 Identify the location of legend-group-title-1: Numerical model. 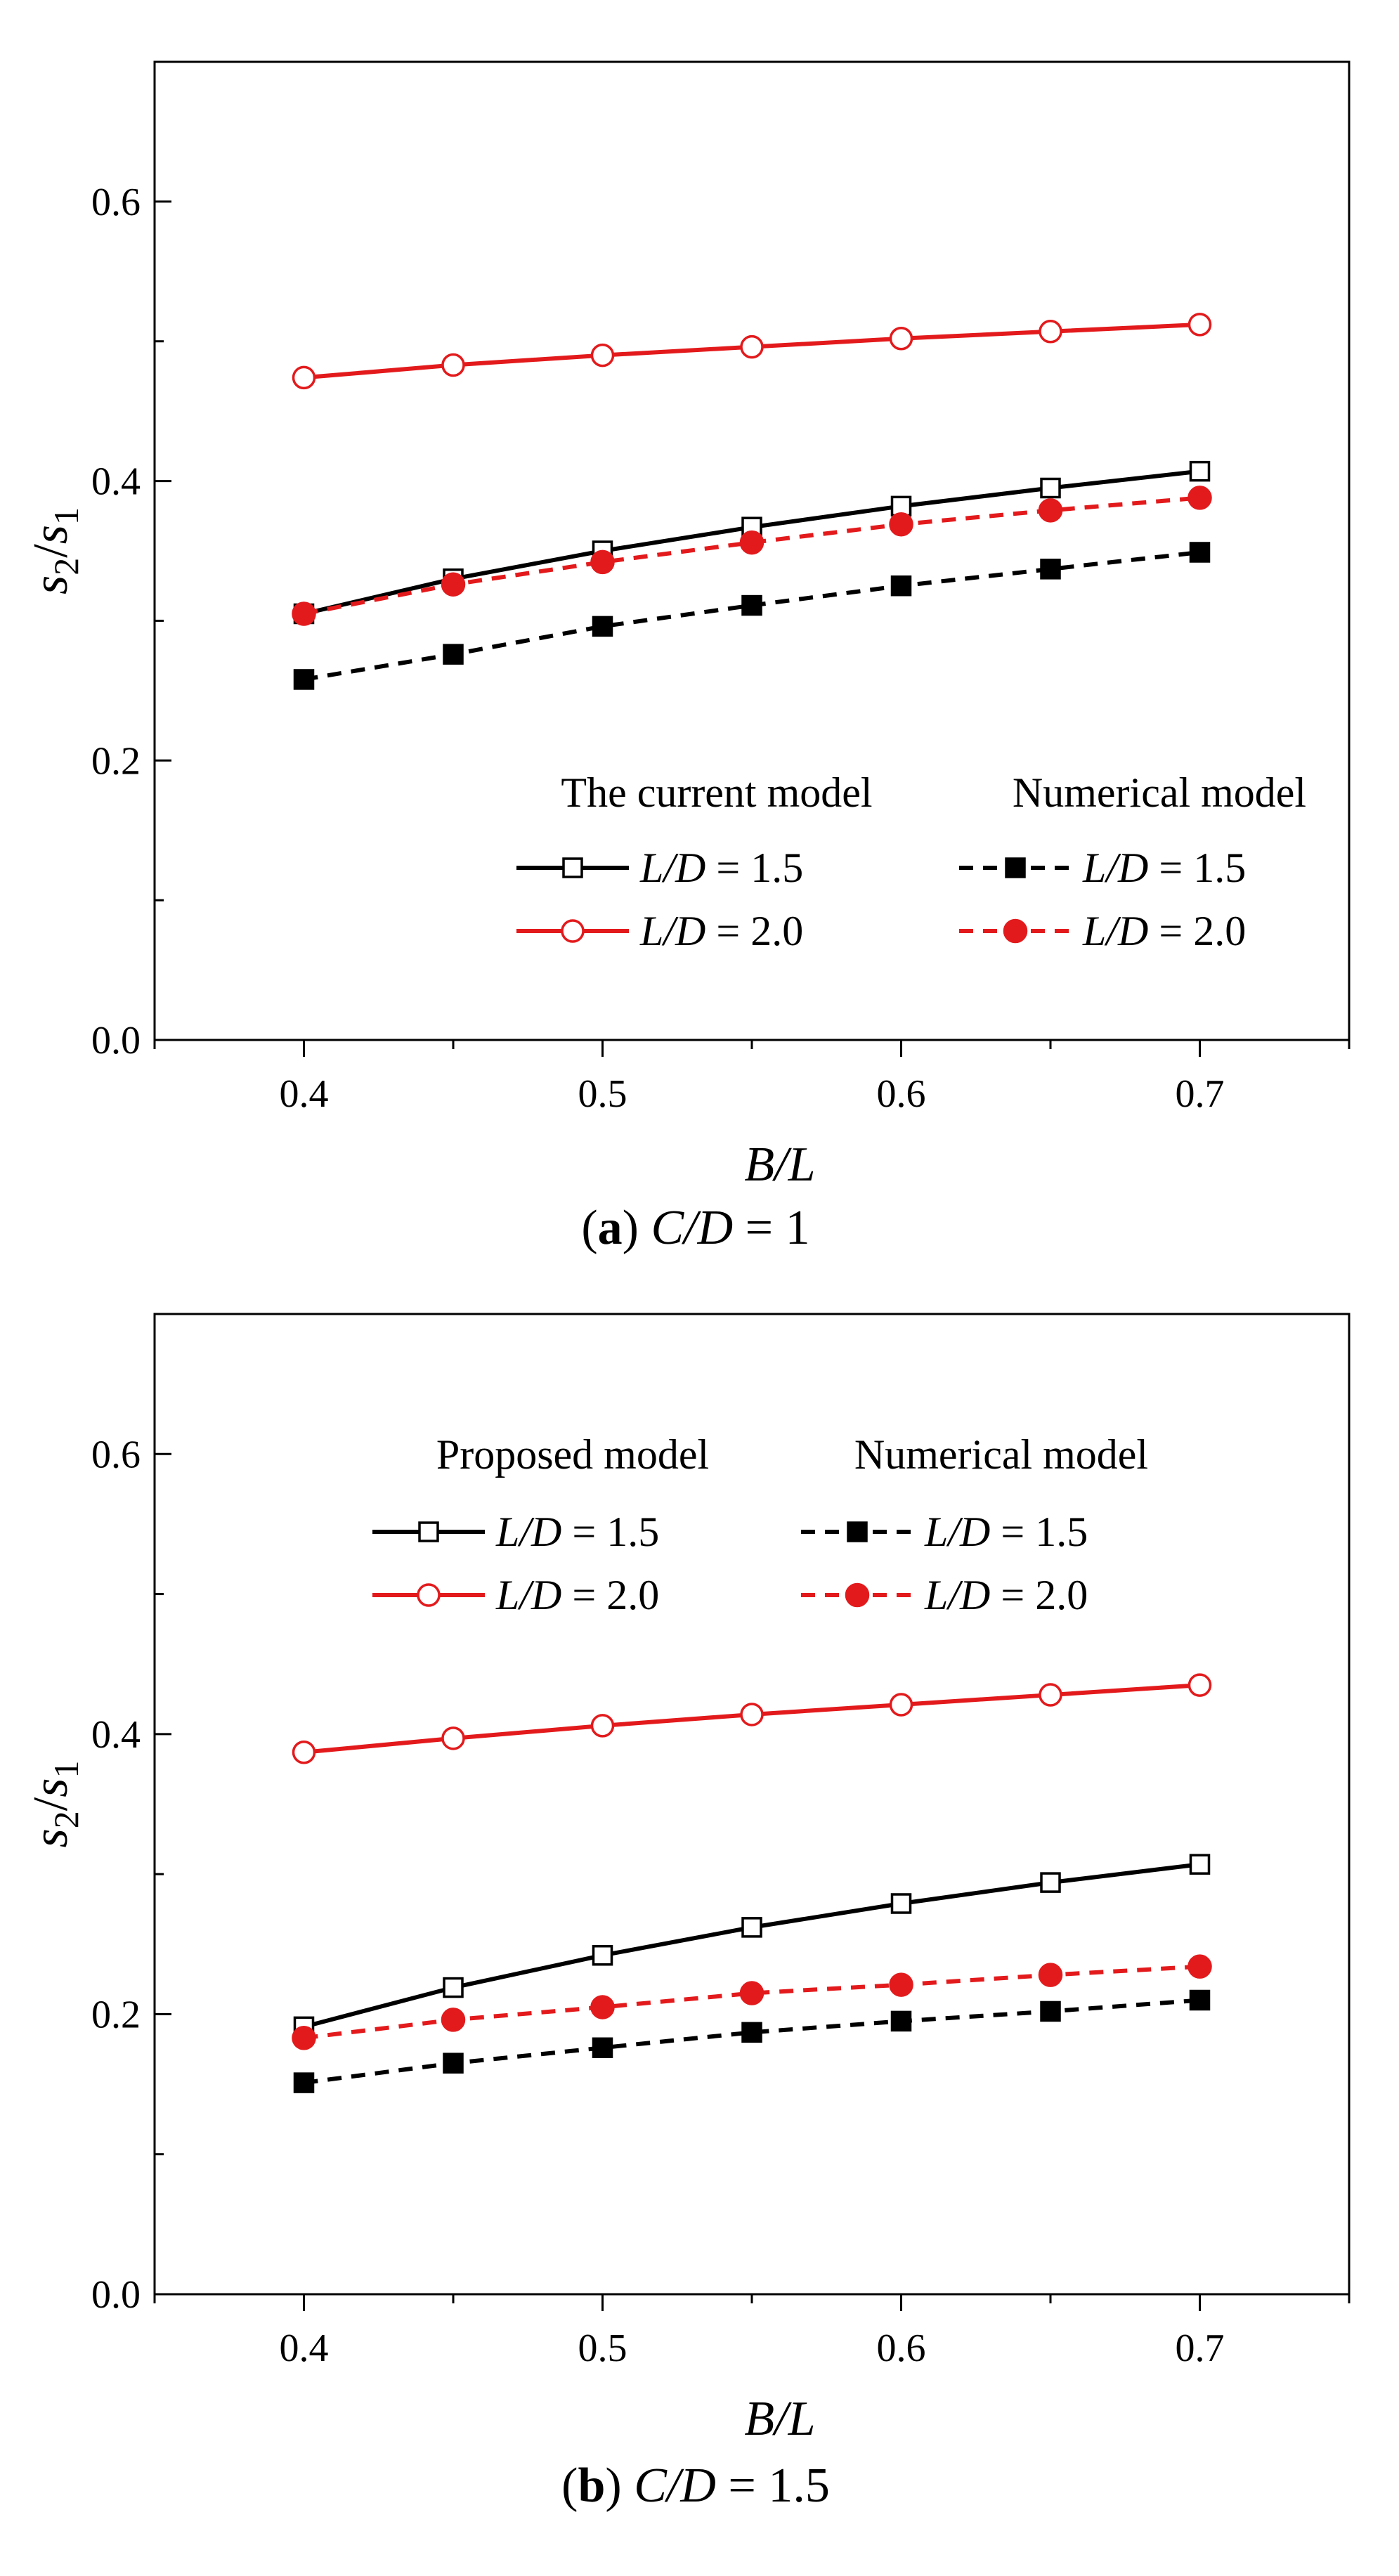
(1001, 1454).